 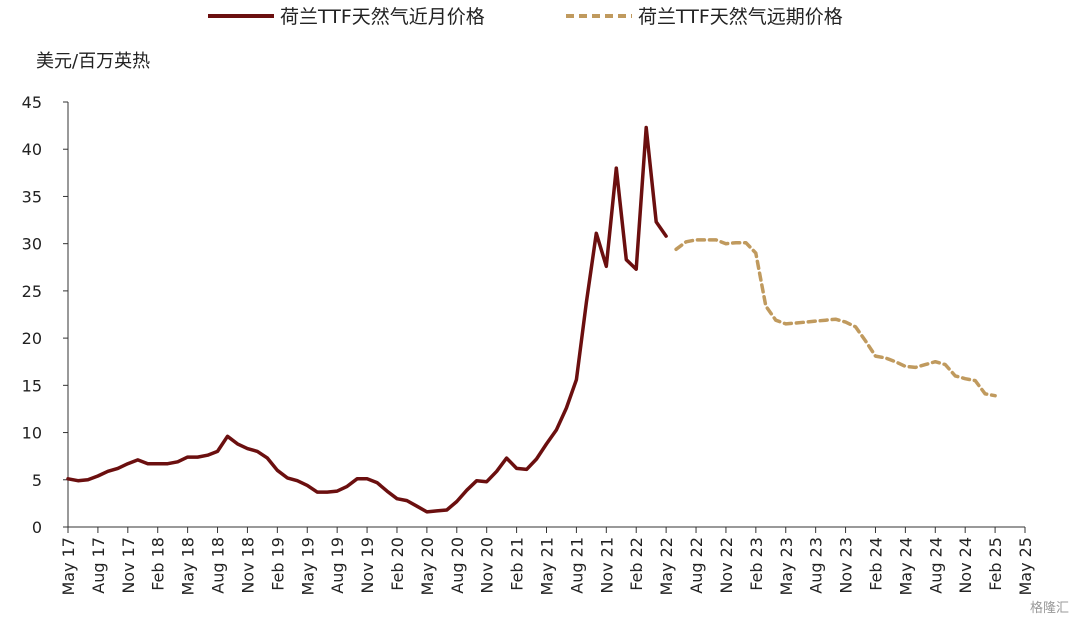 What do you see at coordinates (247, 565) in the screenshot?
I see `x-tick-label: Nov 18` at bounding box center [247, 565].